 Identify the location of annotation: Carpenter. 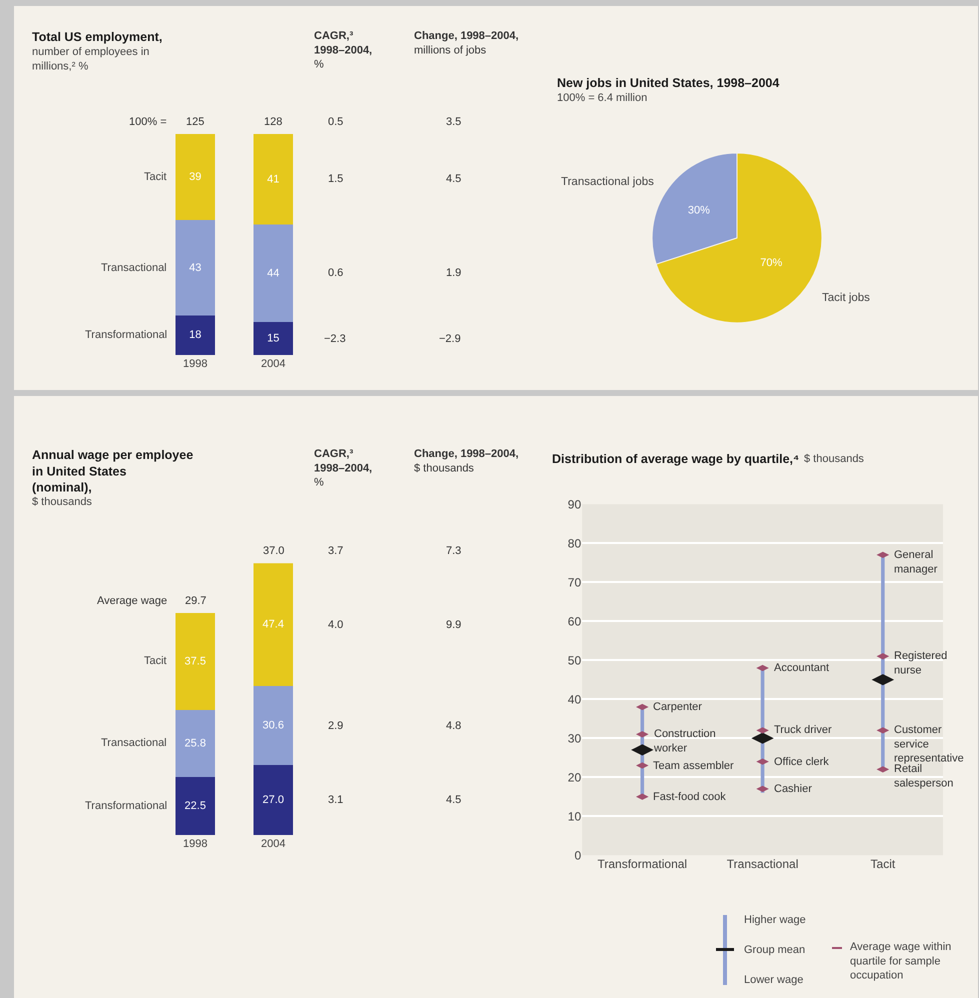
(677, 707).